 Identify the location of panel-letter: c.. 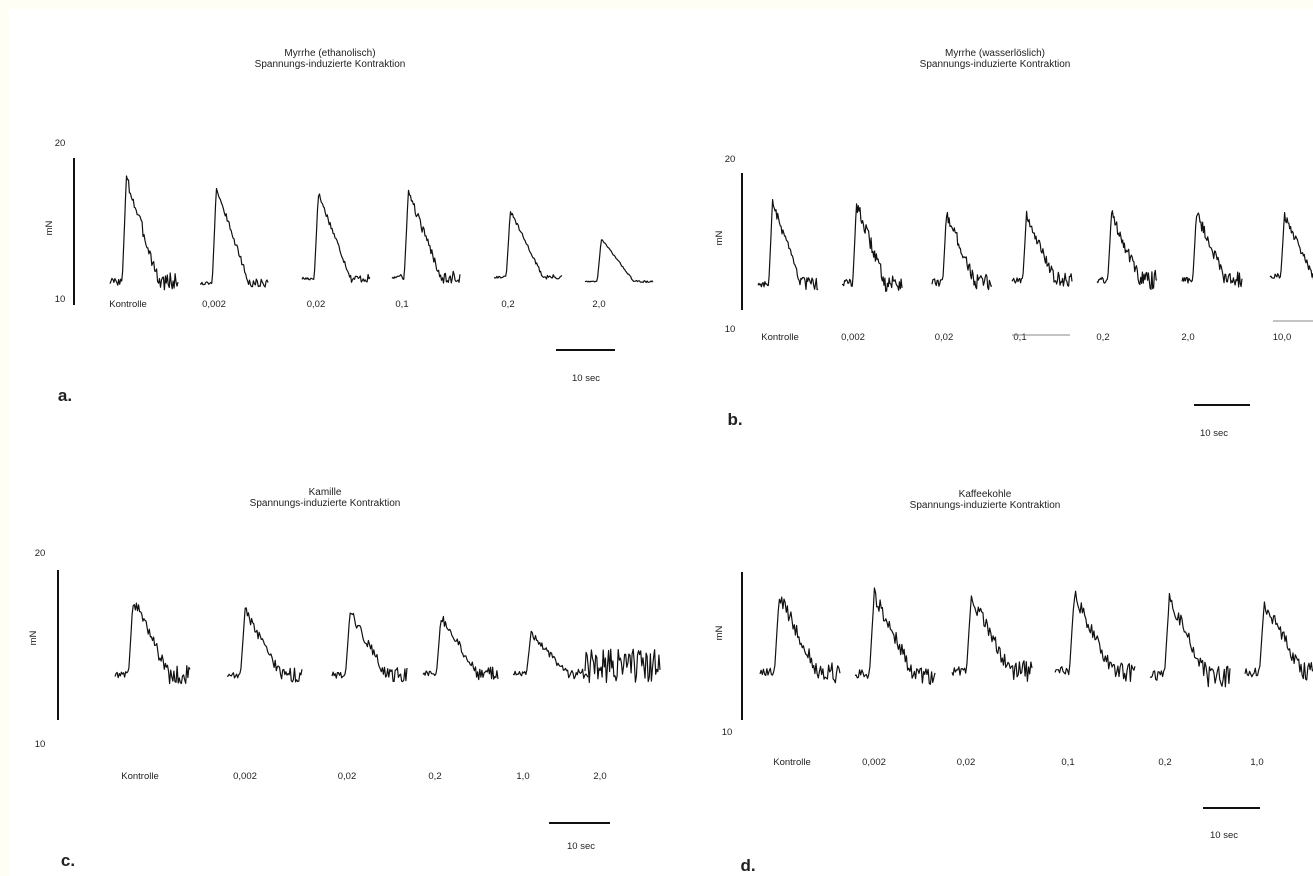
(68, 860).